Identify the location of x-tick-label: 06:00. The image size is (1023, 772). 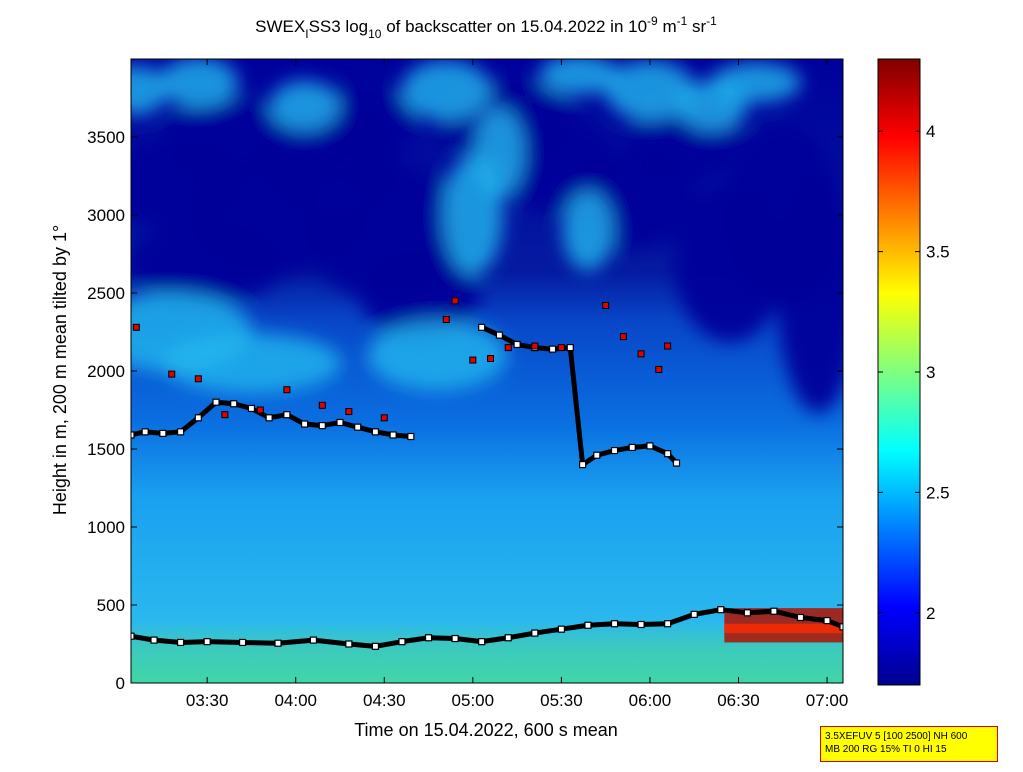
(650, 700).